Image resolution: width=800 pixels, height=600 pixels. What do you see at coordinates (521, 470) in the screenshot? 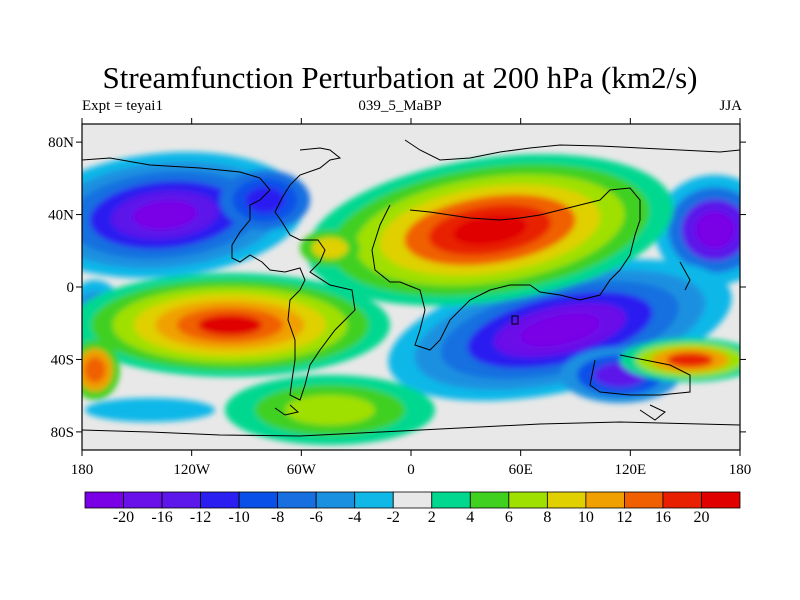
I see `lon-tick-label: 60E` at bounding box center [521, 470].